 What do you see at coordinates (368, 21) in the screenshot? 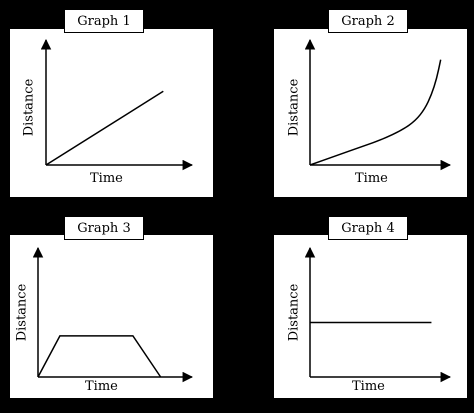
I see `graph-2-title: Graph 2` at bounding box center [368, 21].